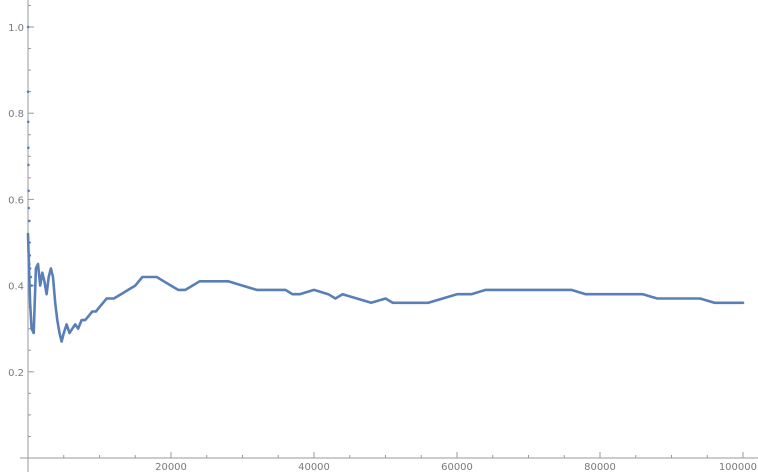  I want to click on x-tick-label-80000: 80000, so click(600, 467).